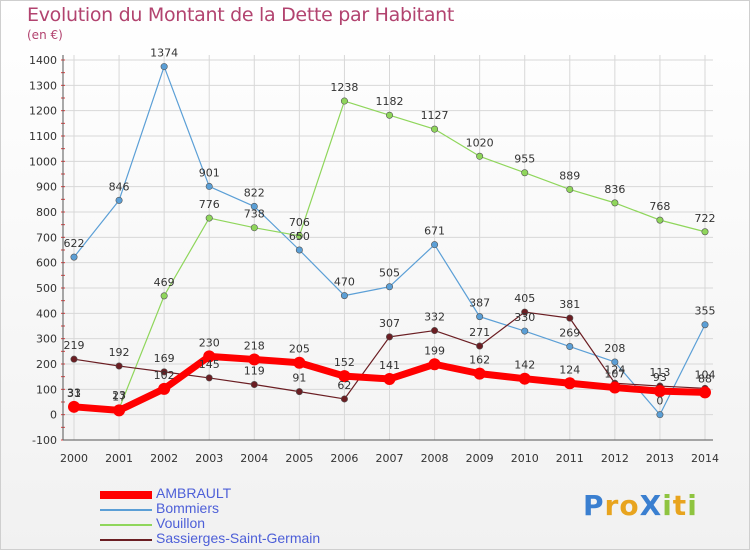  Describe the element at coordinates (74, 392) in the screenshot. I see `data-label-vouillon: 33` at that location.